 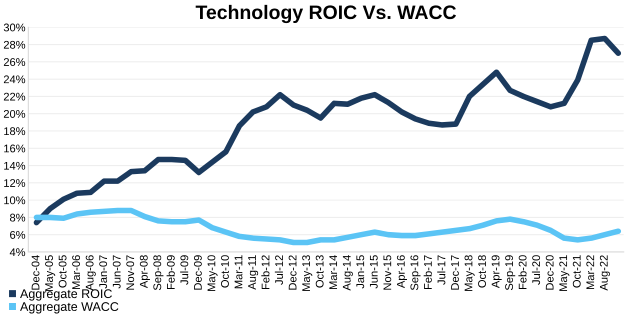 I want to click on x-tick-label: Feb-17, so click(x=428, y=272).